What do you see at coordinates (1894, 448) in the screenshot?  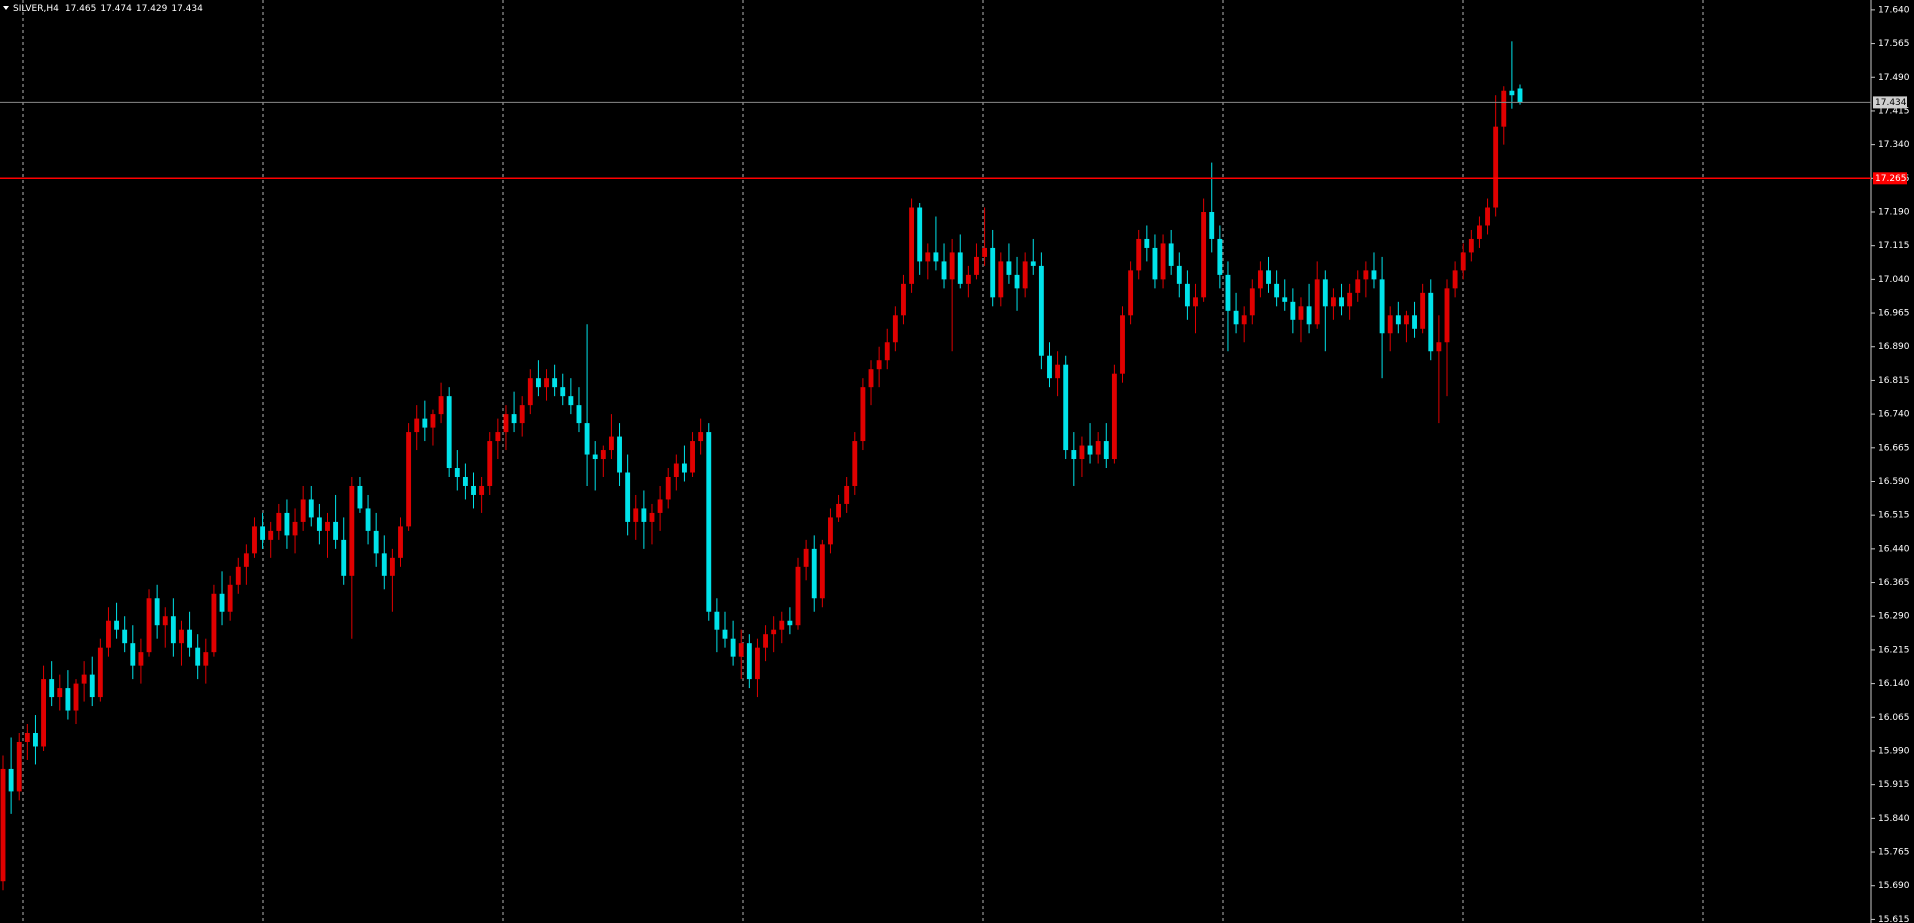 I see `y-tick-label: 16.665` at bounding box center [1894, 448].